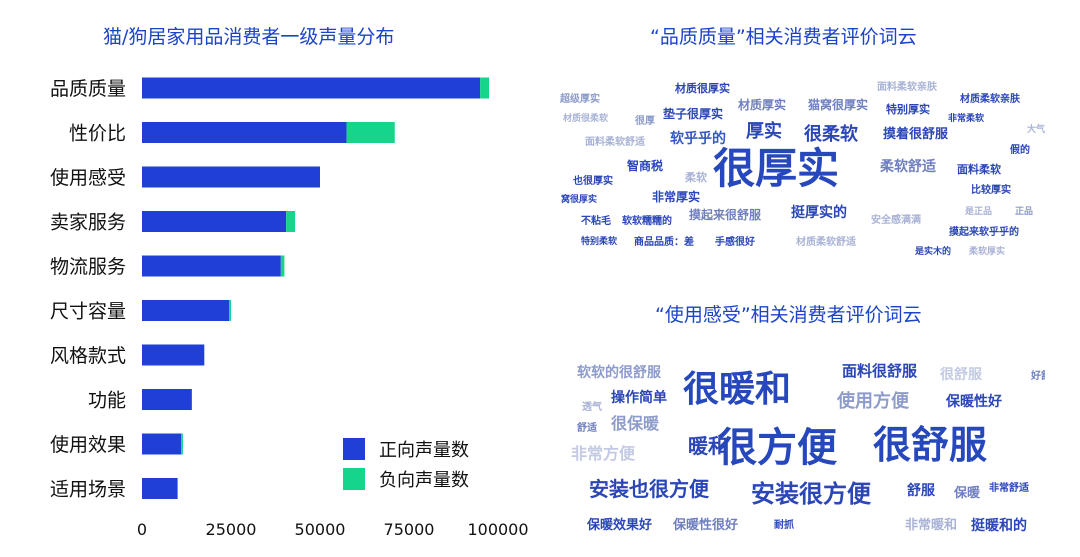 This screenshot has width=1080, height=557. What do you see at coordinates (880, 371) in the screenshot?
I see `word-cloud-word: 面料很舒服` at bounding box center [880, 371].